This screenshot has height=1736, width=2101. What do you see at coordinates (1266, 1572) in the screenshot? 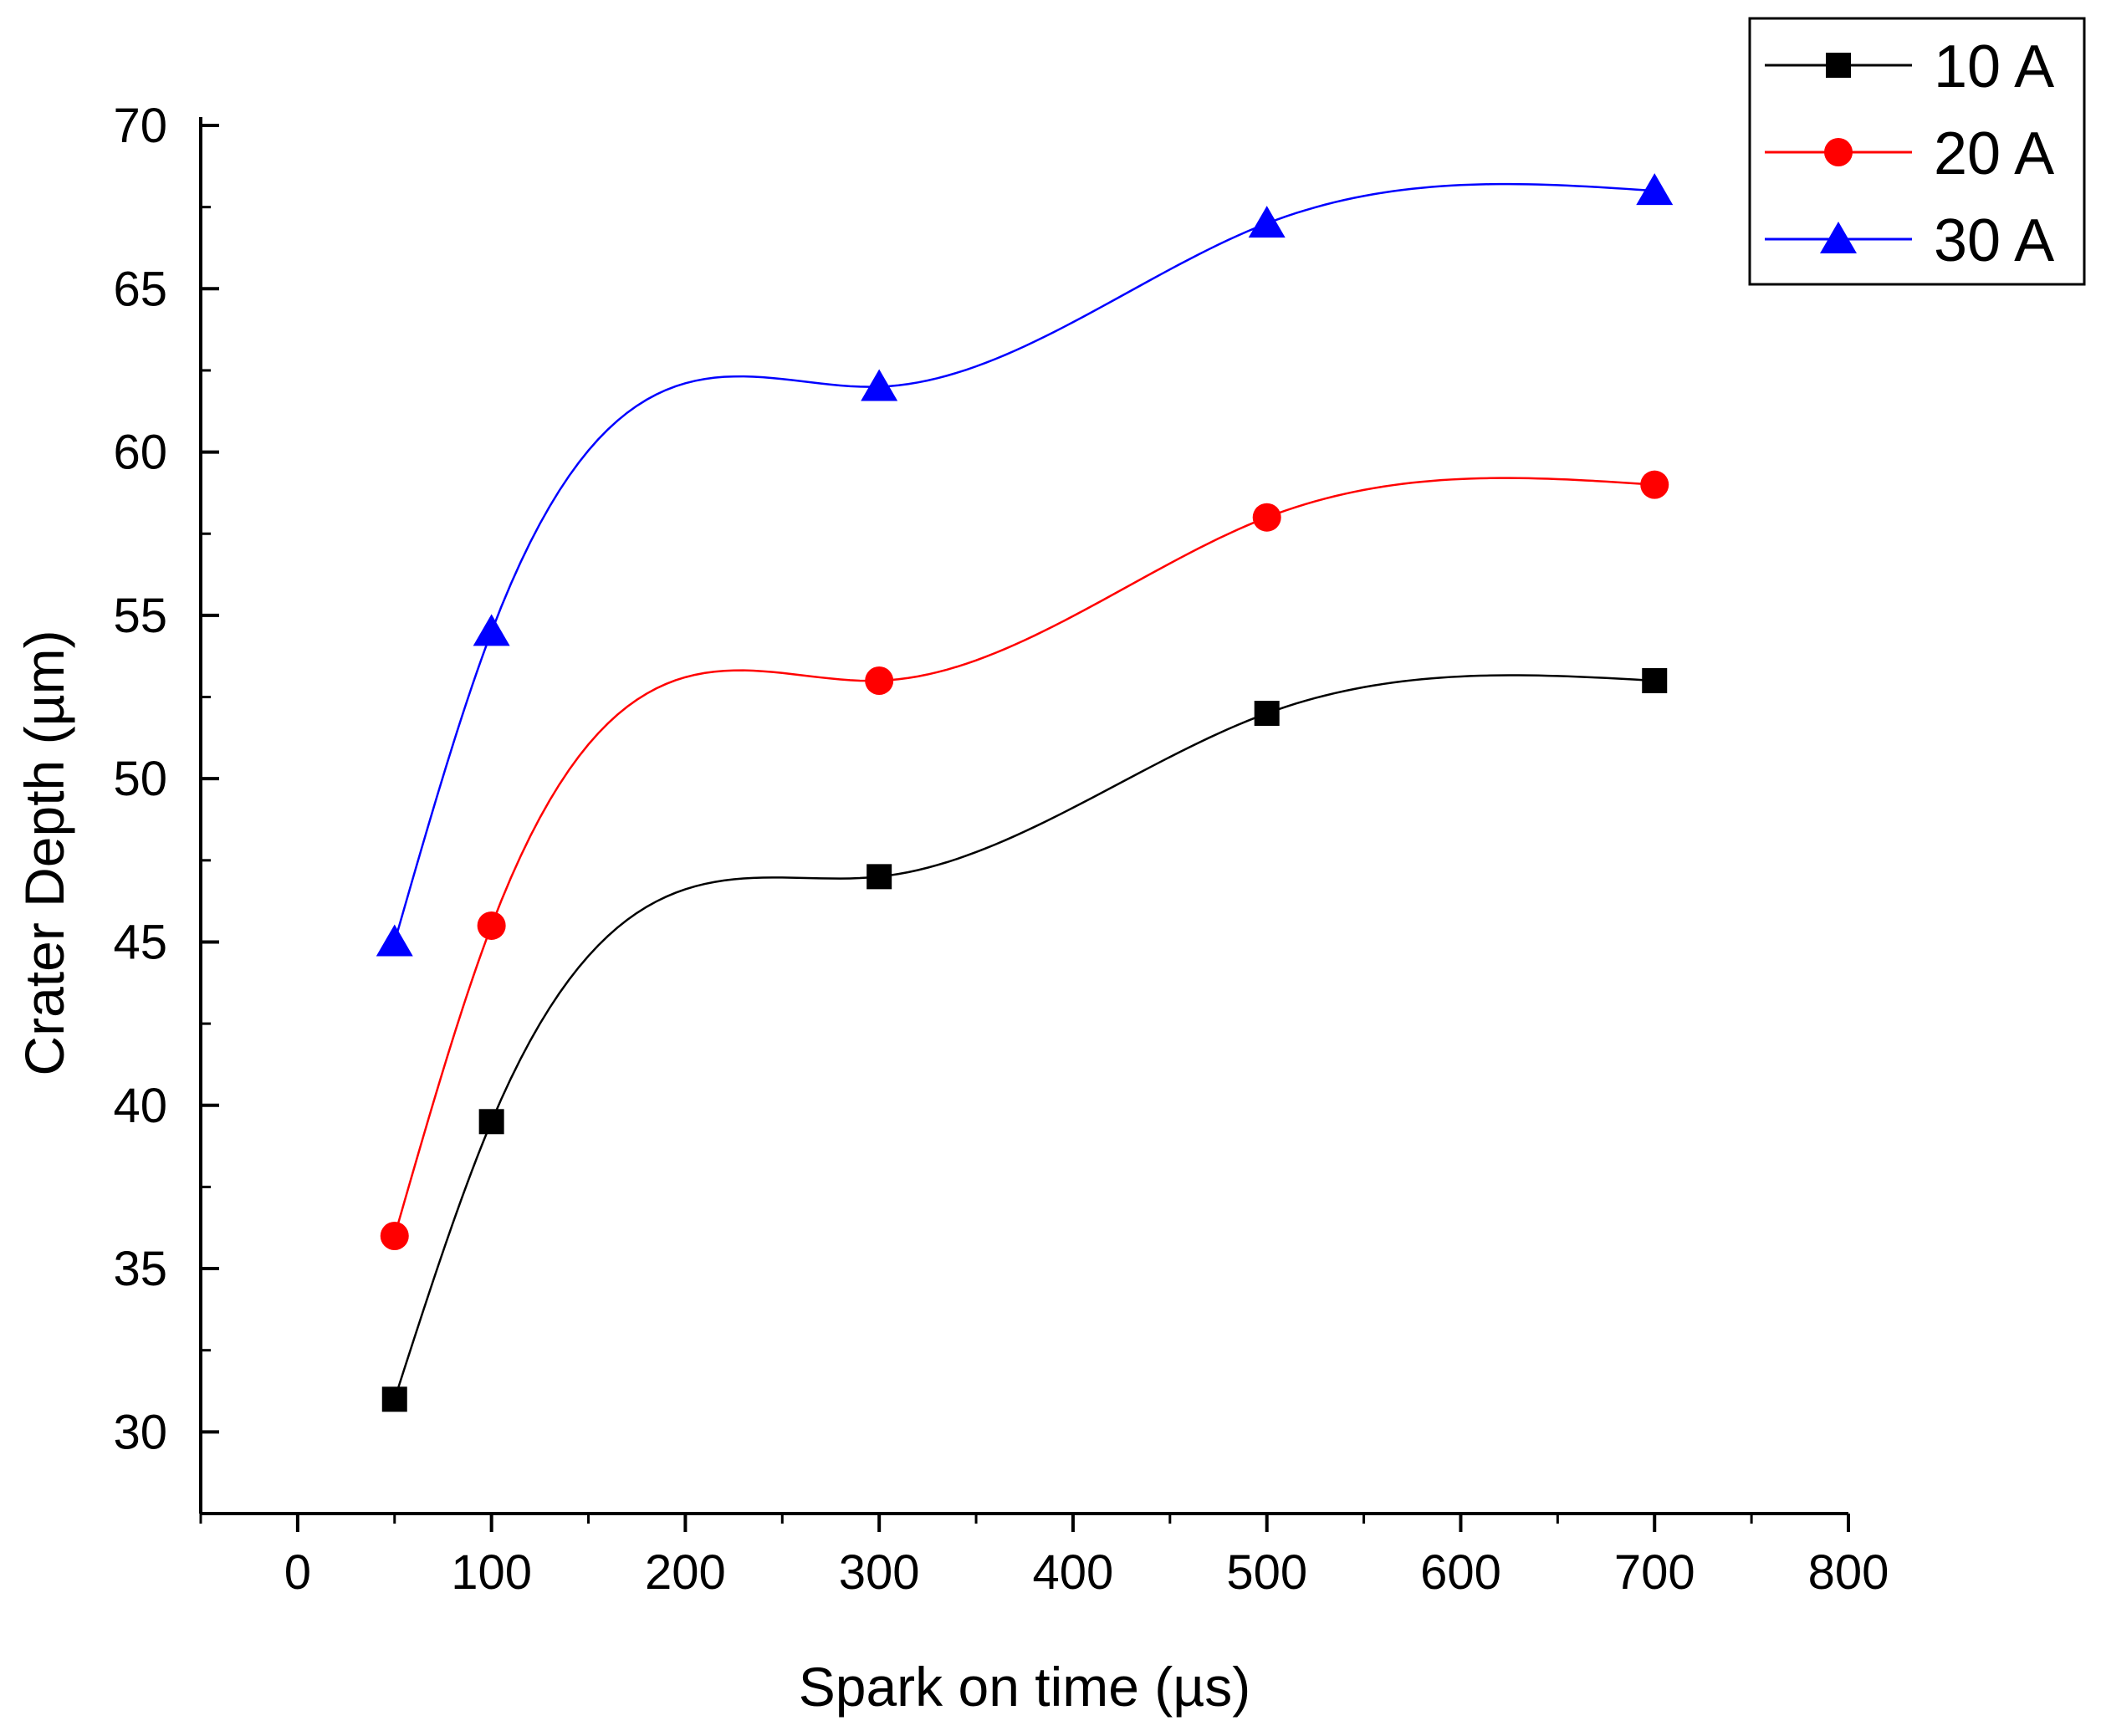
I see `x-tick-label: 500` at bounding box center [1266, 1572].